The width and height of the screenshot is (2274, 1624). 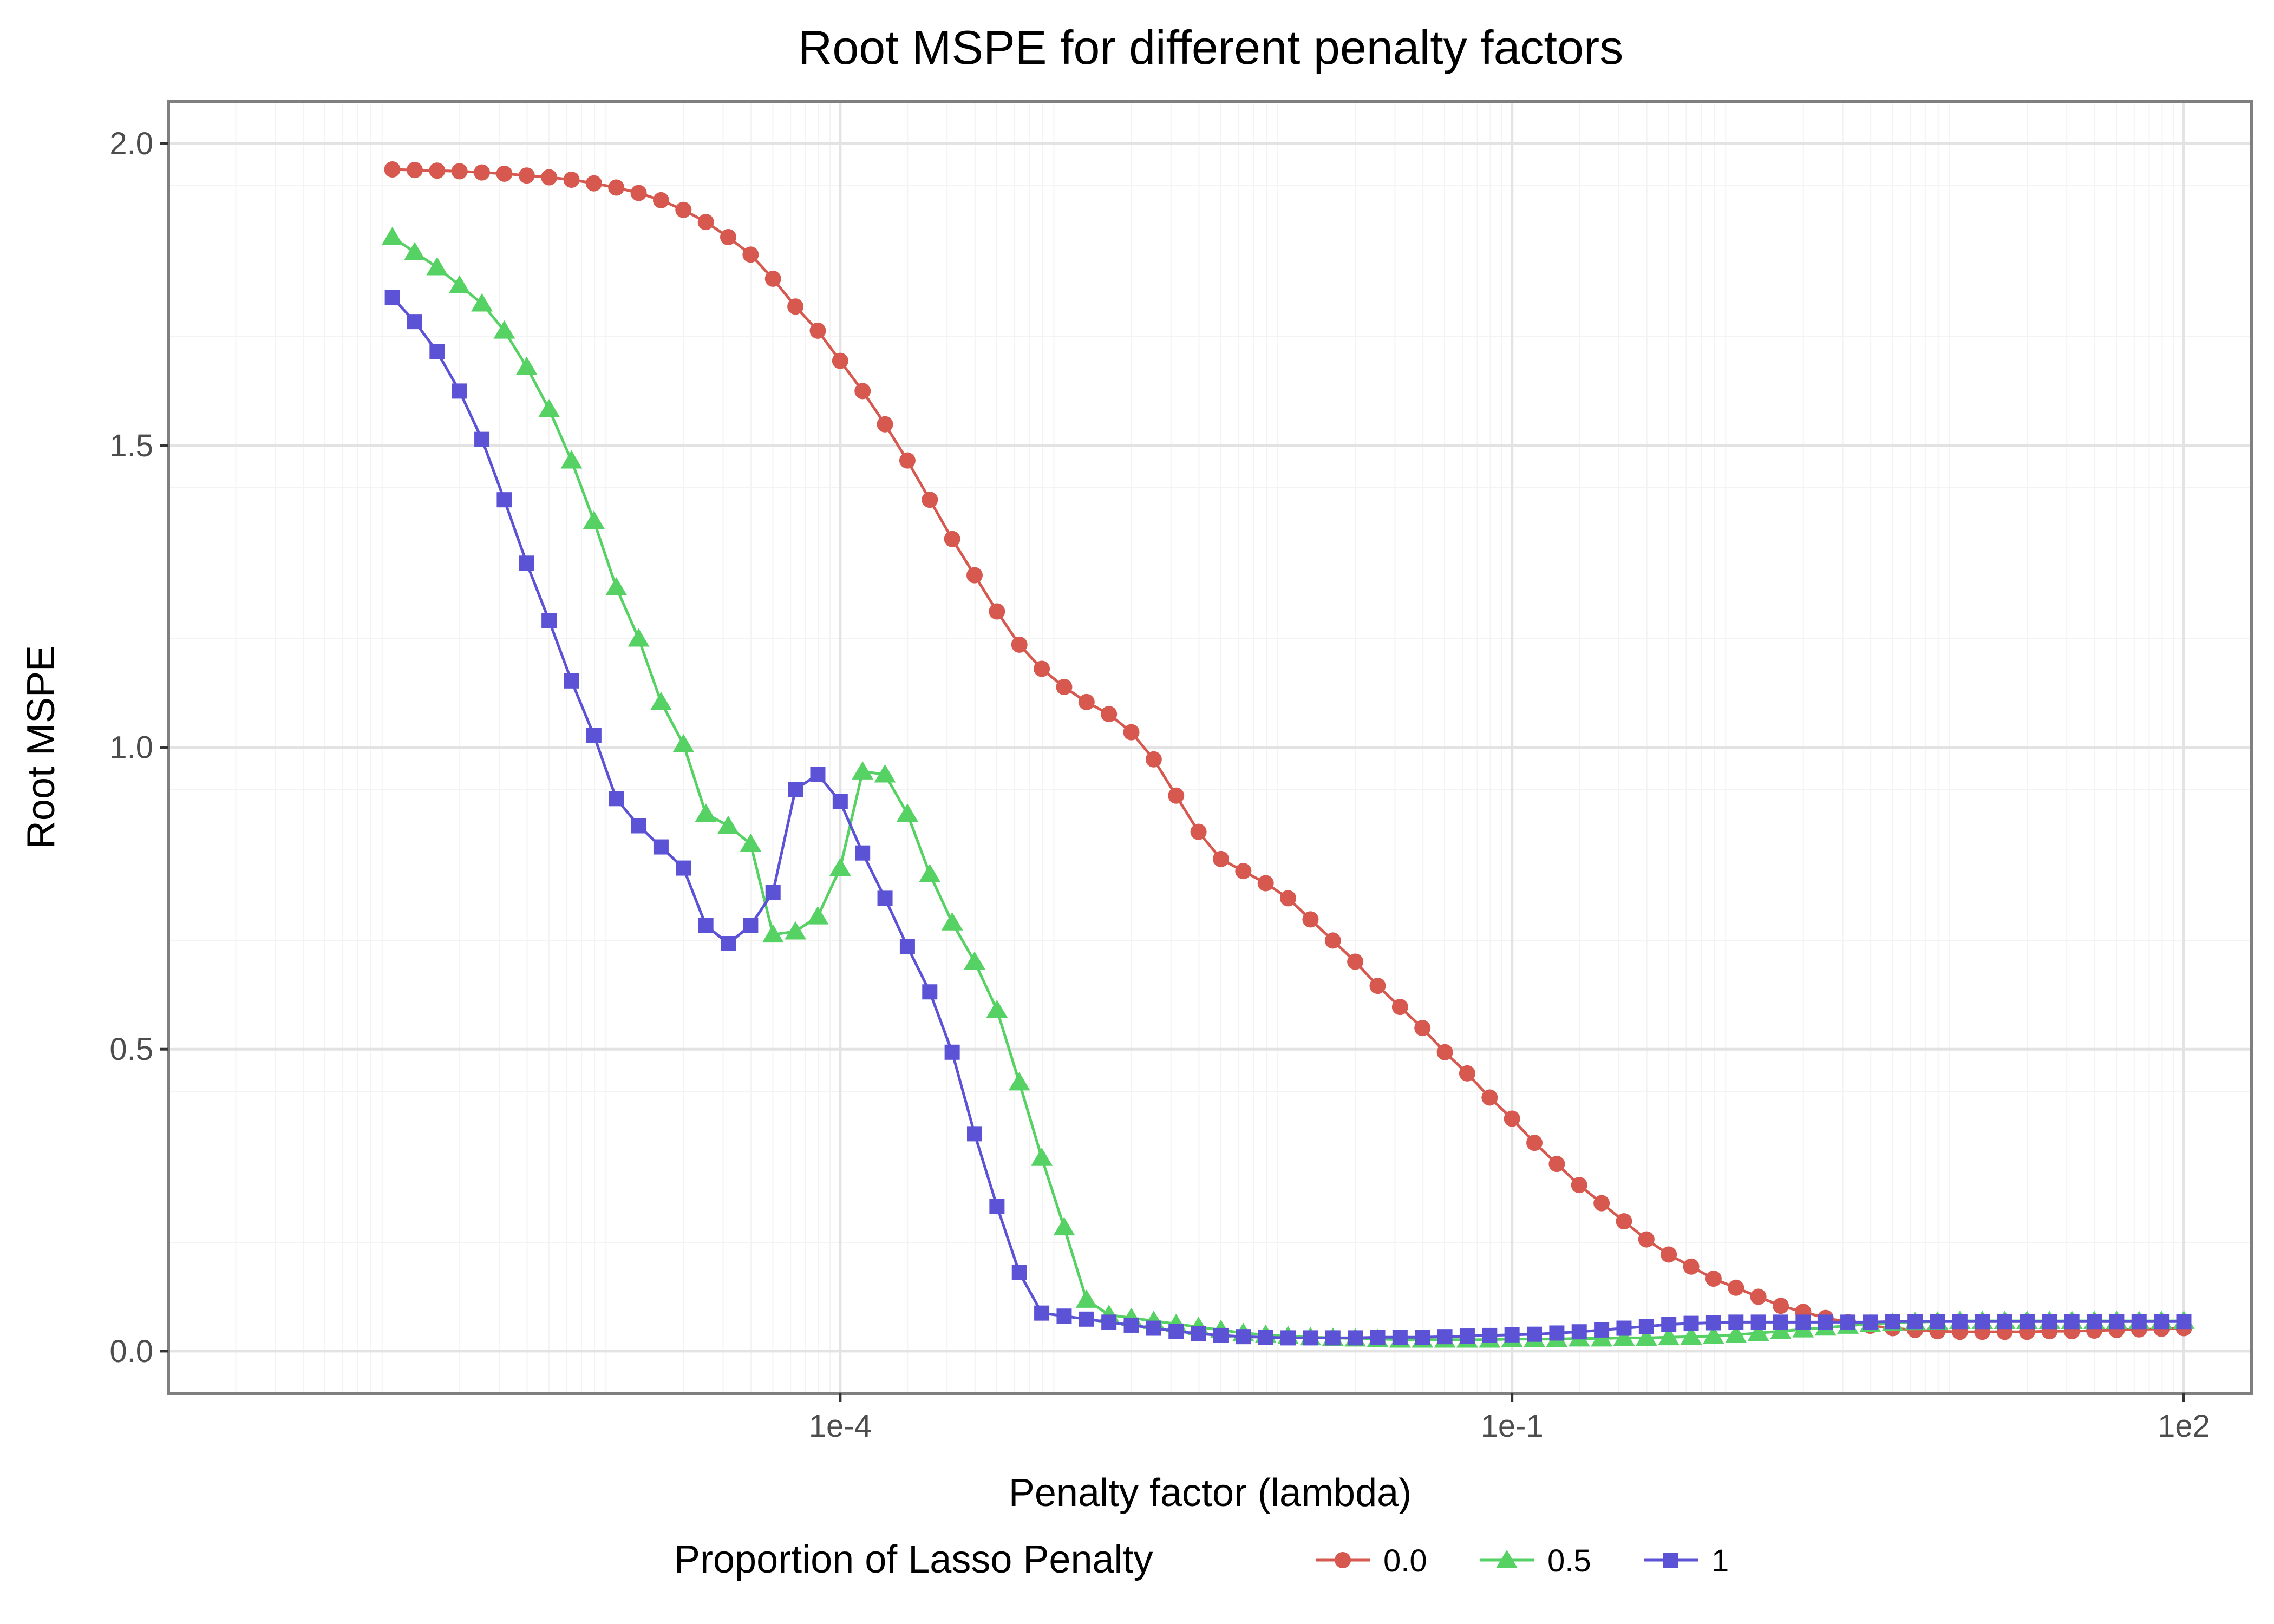 What do you see at coordinates (1569, 1561) in the screenshot?
I see `legend-label: 0.5` at bounding box center [1569, 1561].